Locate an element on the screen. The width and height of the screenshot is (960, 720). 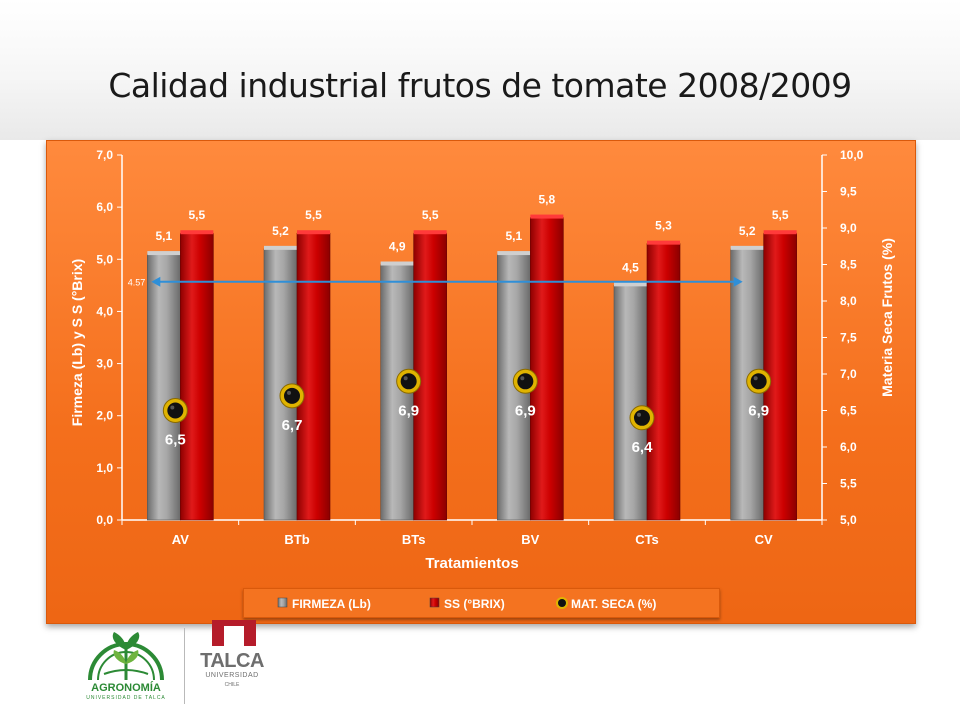
y-tick-label-left: 6,0 is located at coordinates (104, 207).